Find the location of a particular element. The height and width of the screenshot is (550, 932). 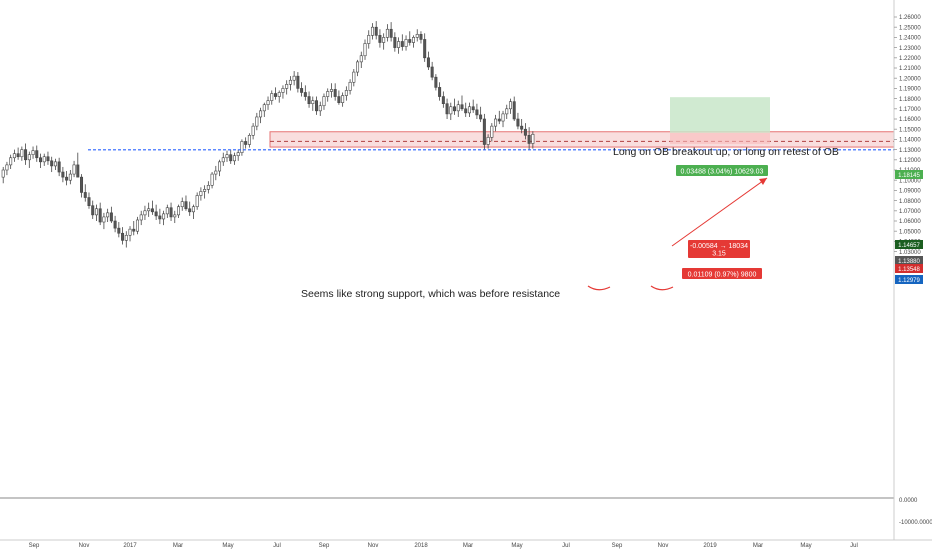

x-tick-label: Jul is located at coordinates (854, 546).